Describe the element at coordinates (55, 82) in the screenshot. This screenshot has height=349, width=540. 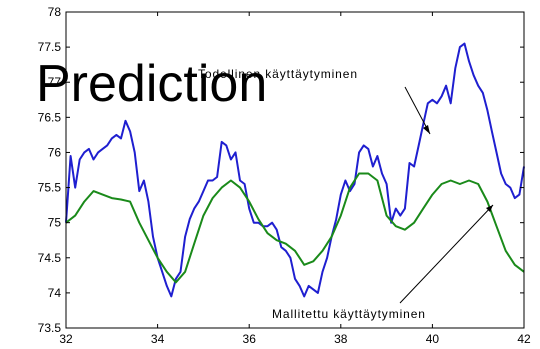
I see `y-tick-label: 77` at that location.